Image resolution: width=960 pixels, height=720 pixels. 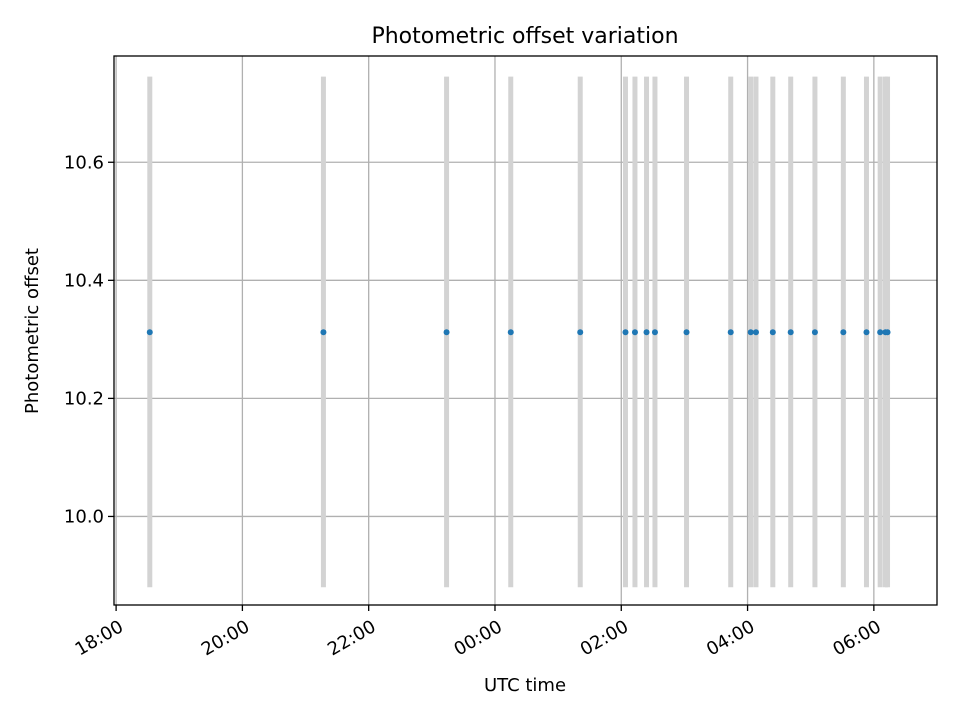 I want to click on data-points, so click(x=518, y=332).